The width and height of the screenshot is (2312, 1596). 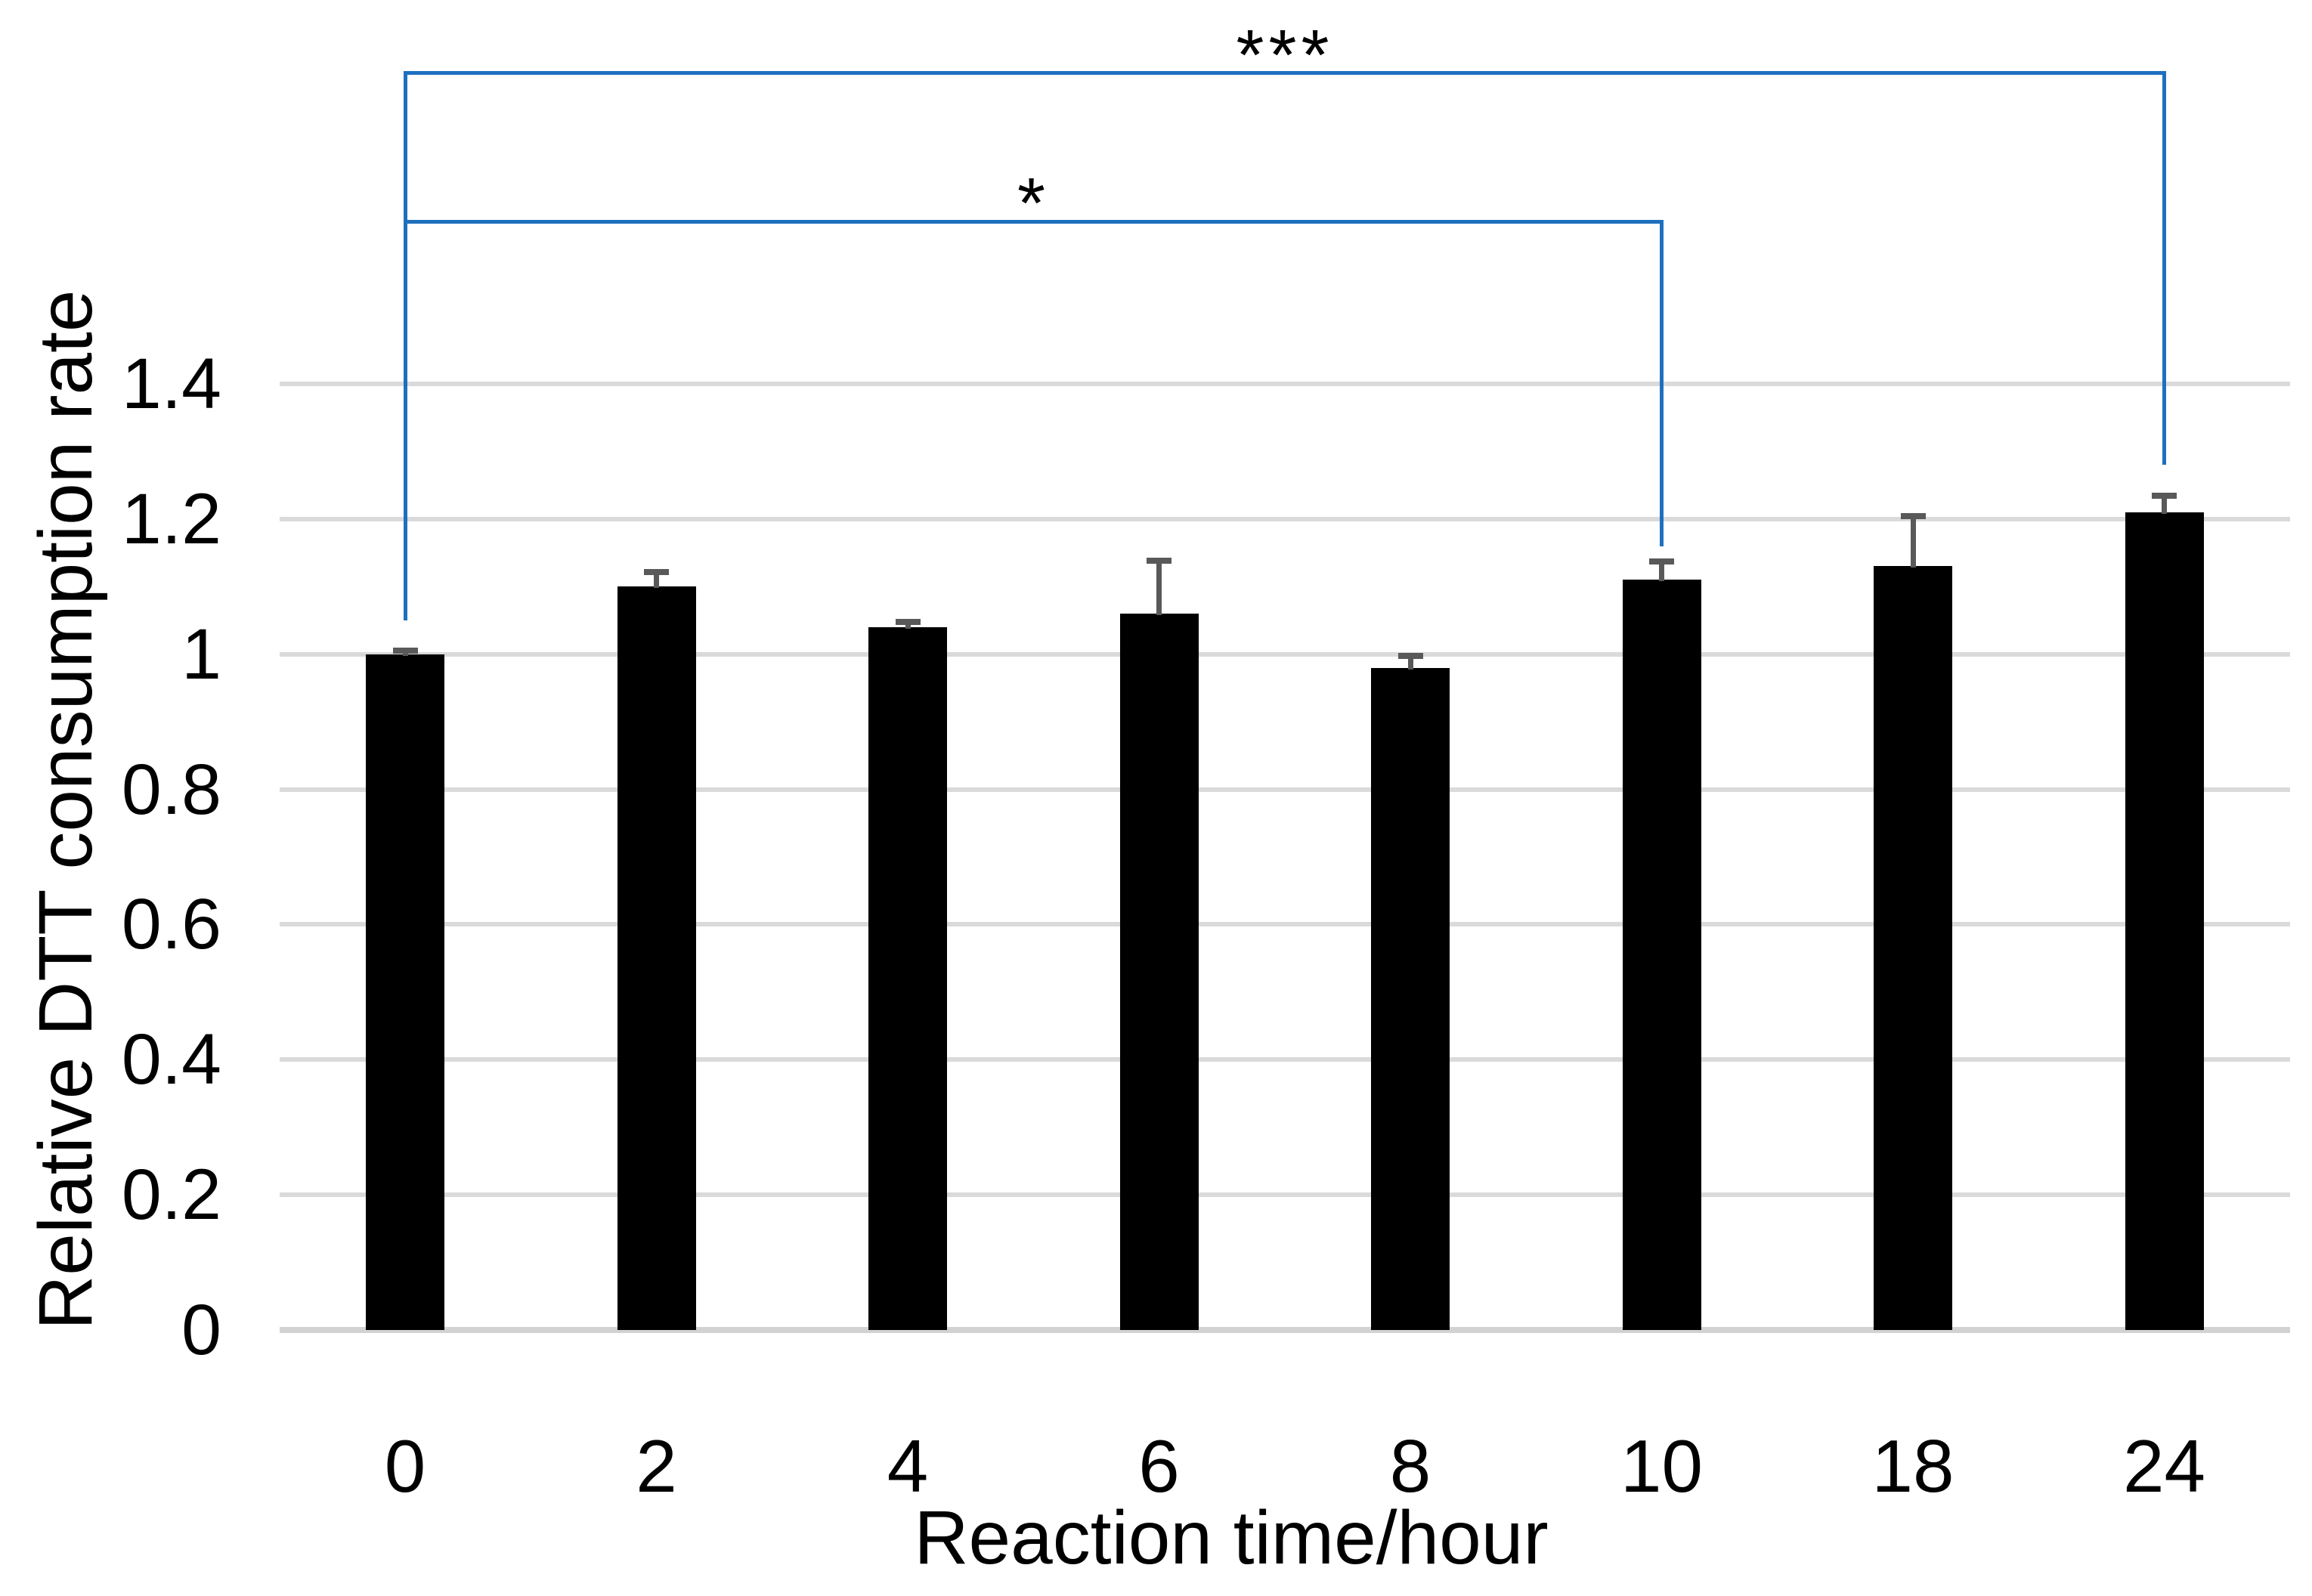 What do you see at coordinates (171, 789) in the screenshot?
I see `y-tick-label: 0.8` at bounding box center [171, 789].